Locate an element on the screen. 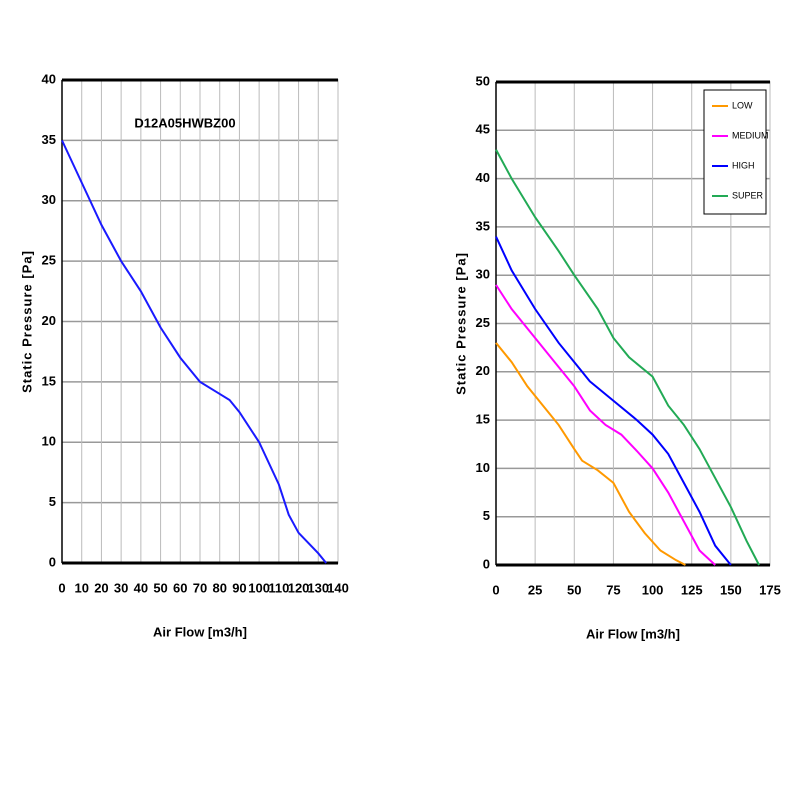  x-tick-label: 25 is located at coordinates (535, 589).